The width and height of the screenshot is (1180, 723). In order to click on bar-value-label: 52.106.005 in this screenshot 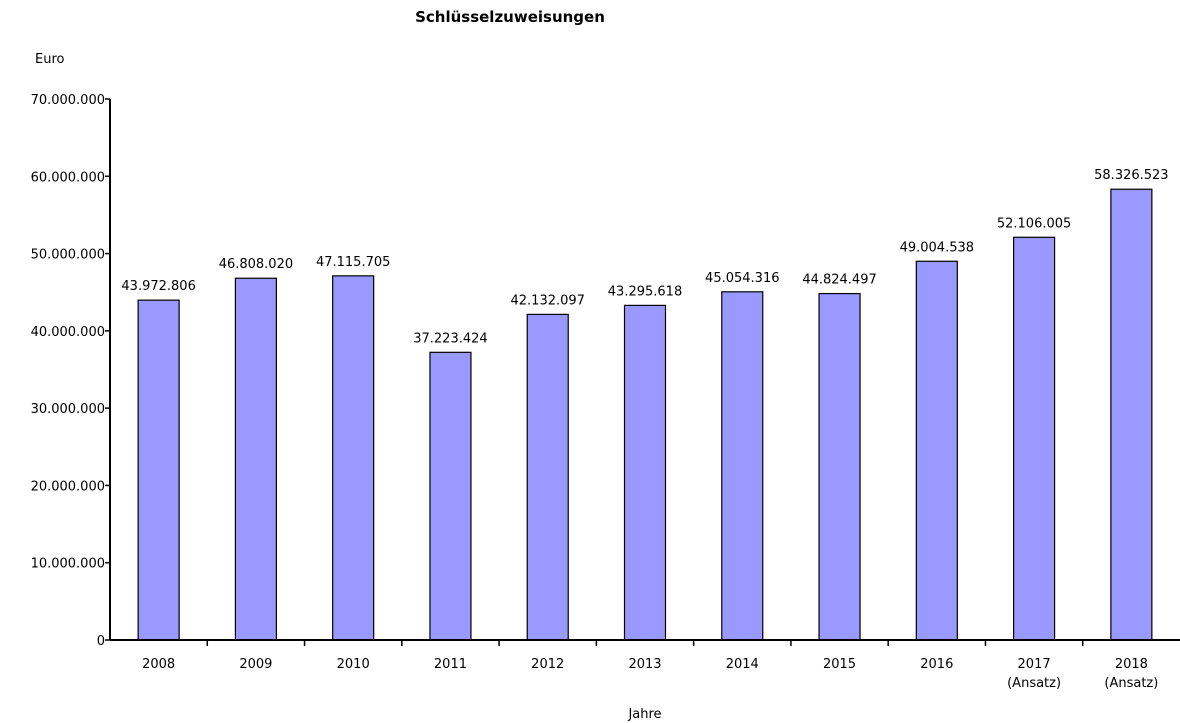, I will do `click(1034, 223)`.